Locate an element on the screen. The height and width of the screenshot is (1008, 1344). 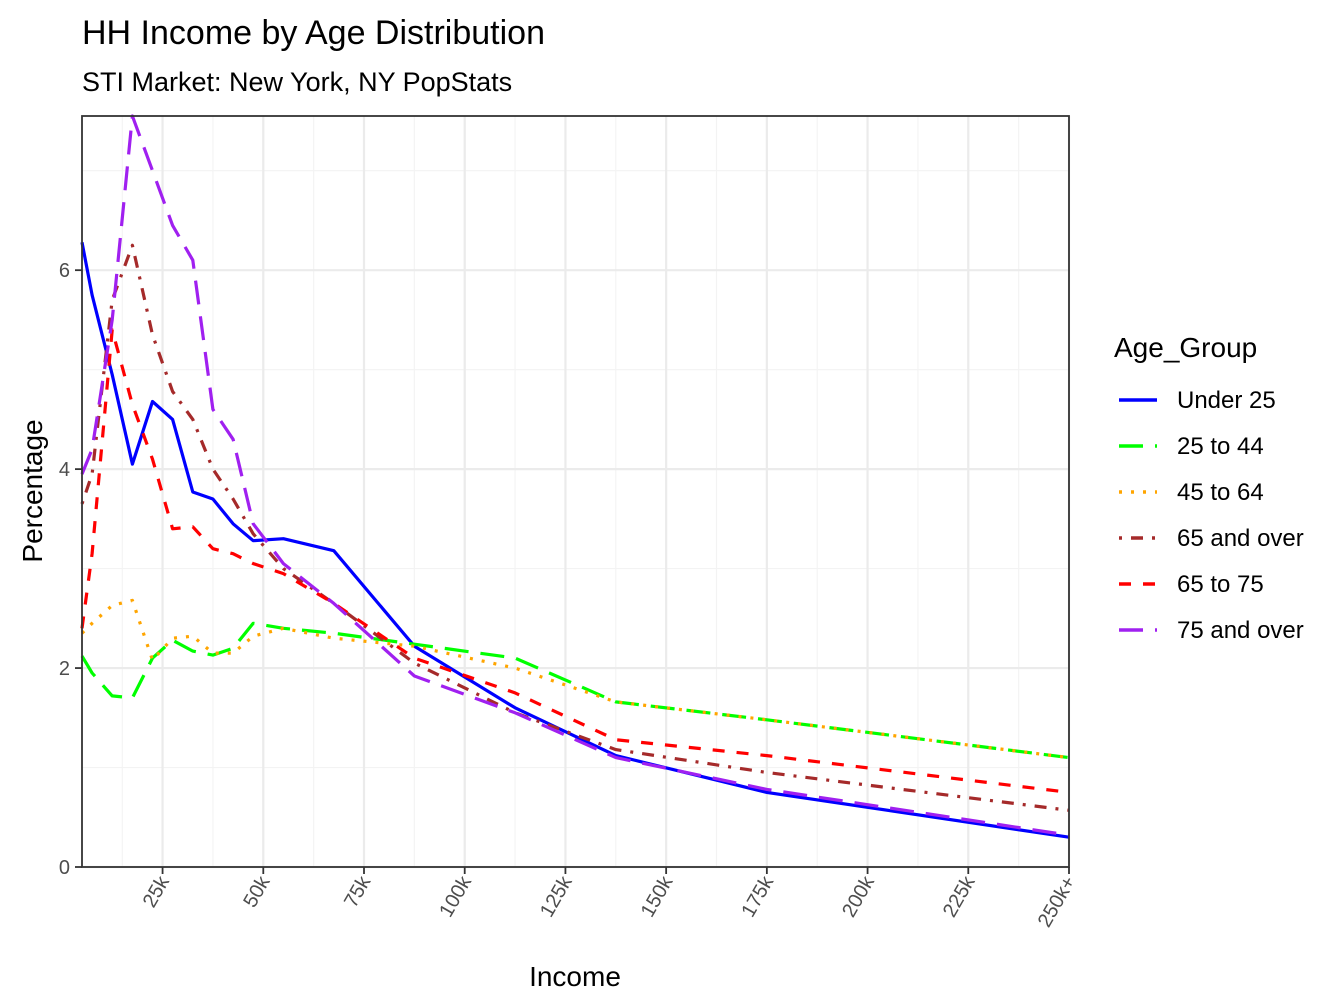
x-tick-label: 75k is located at coordinates (358, 892).